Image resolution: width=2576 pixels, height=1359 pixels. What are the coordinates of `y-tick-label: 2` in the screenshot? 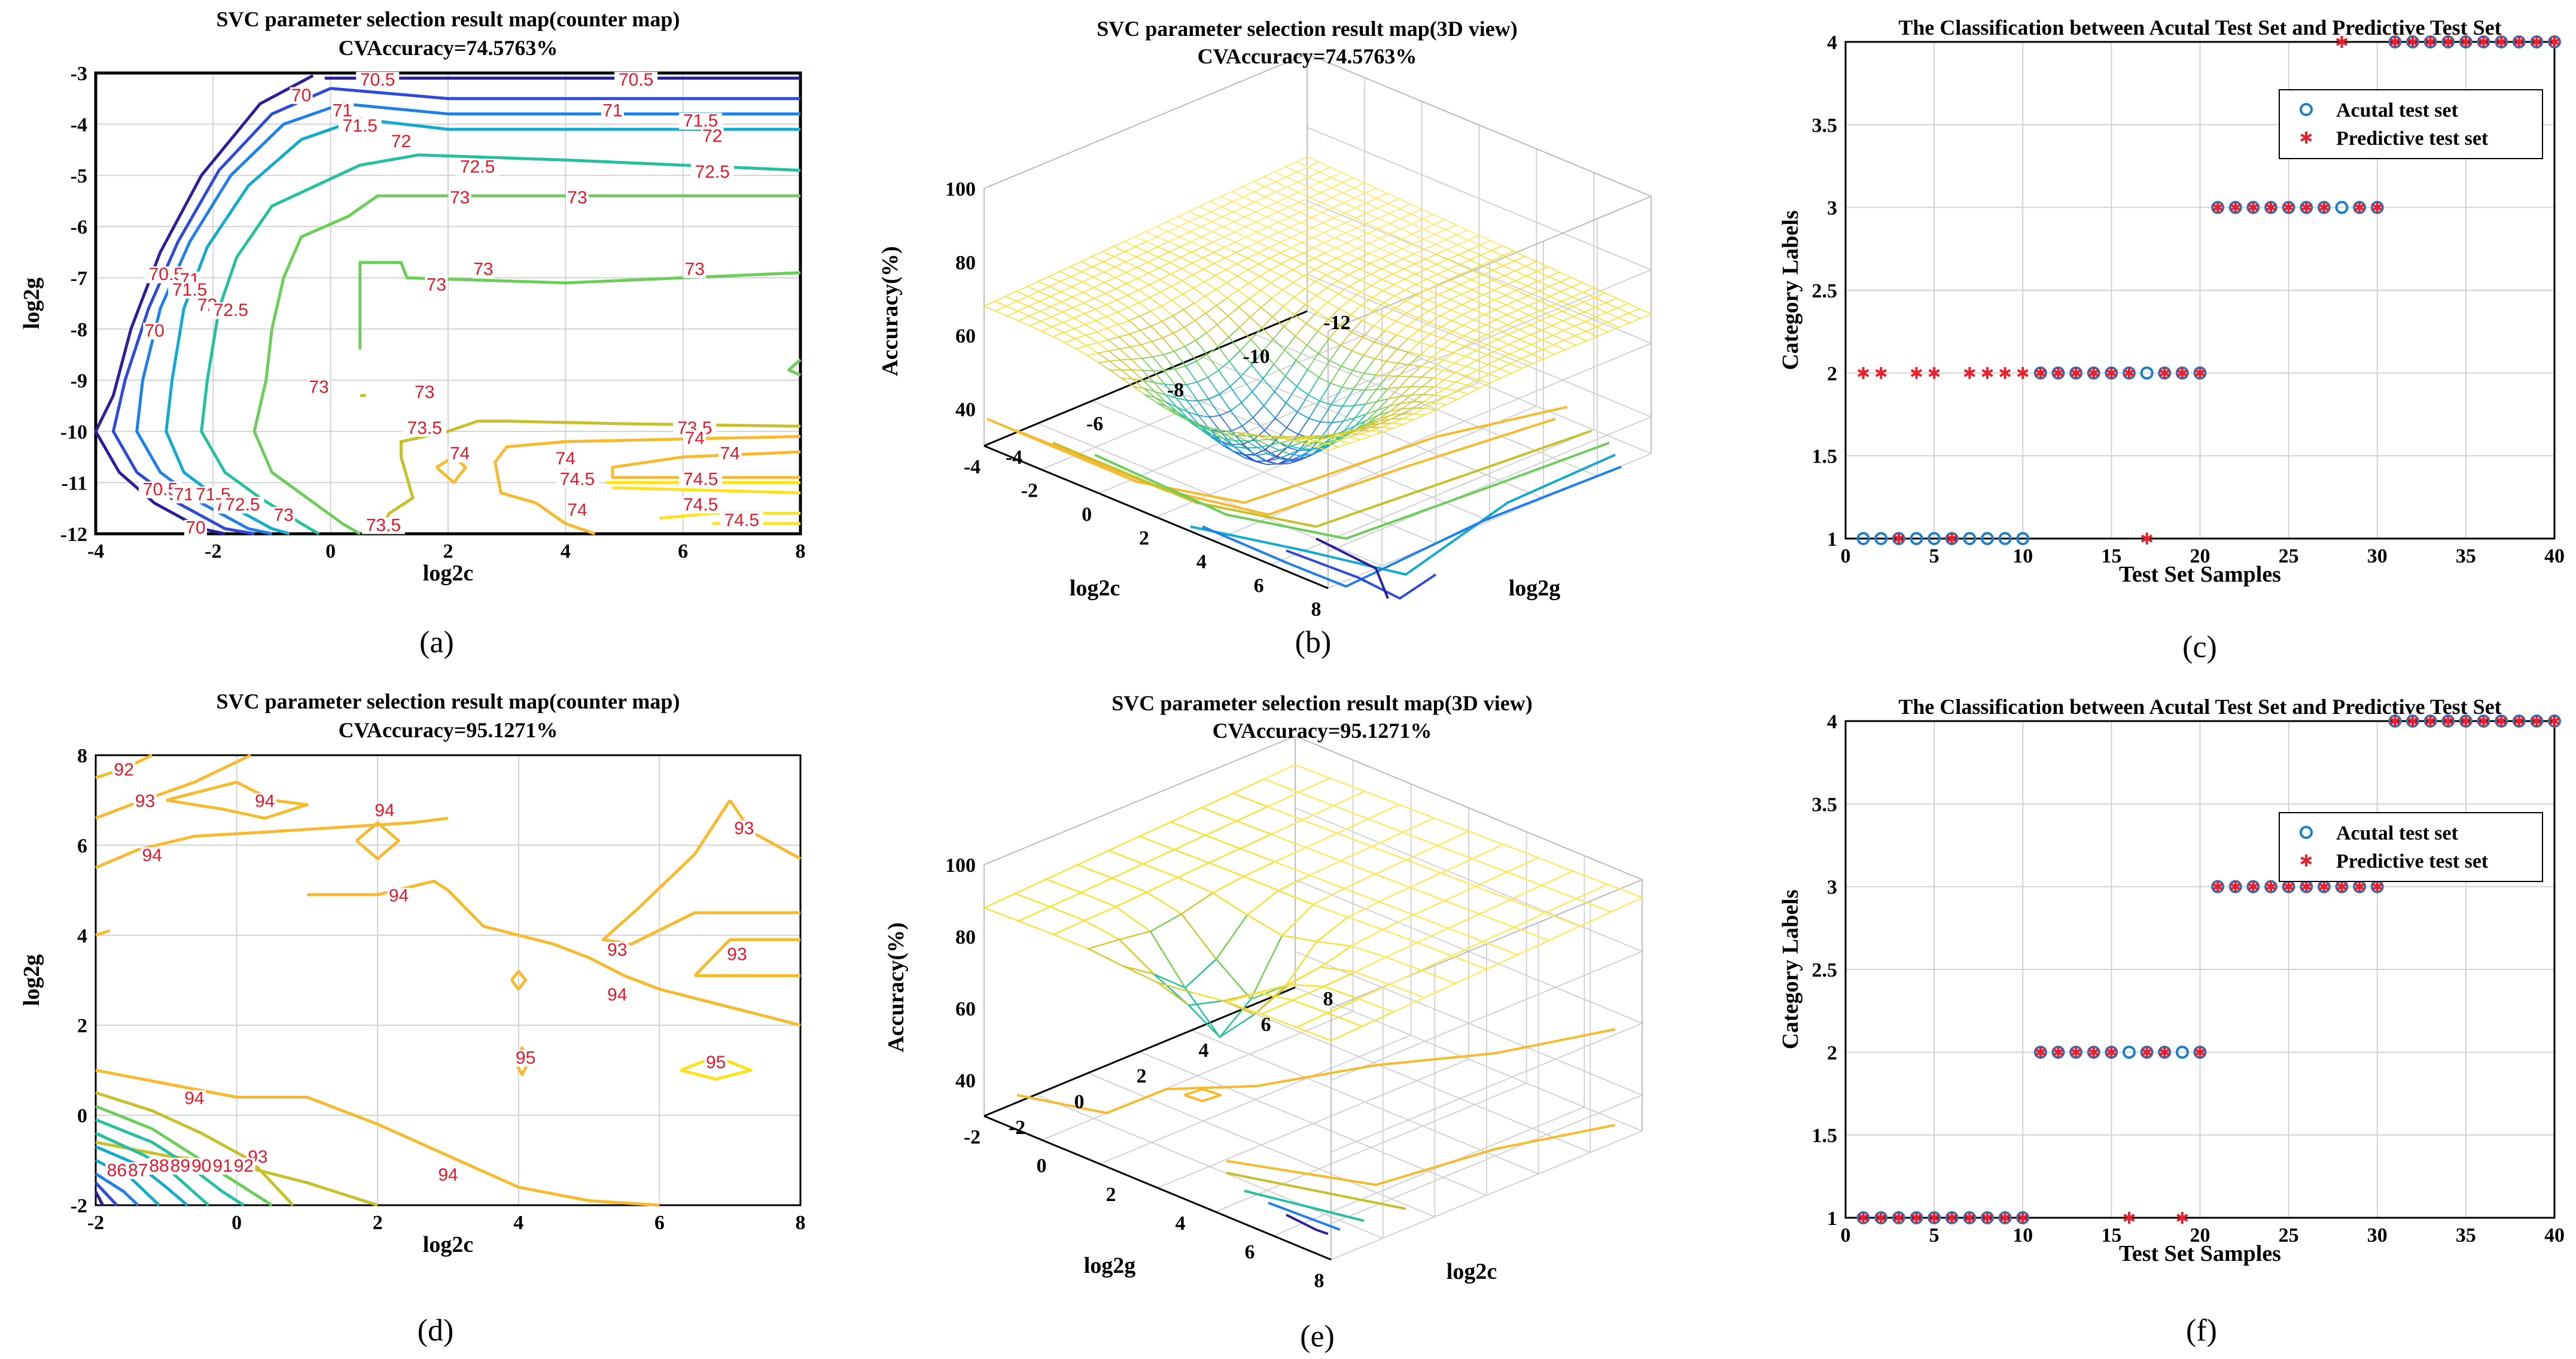 It's located at (1142, 1076).